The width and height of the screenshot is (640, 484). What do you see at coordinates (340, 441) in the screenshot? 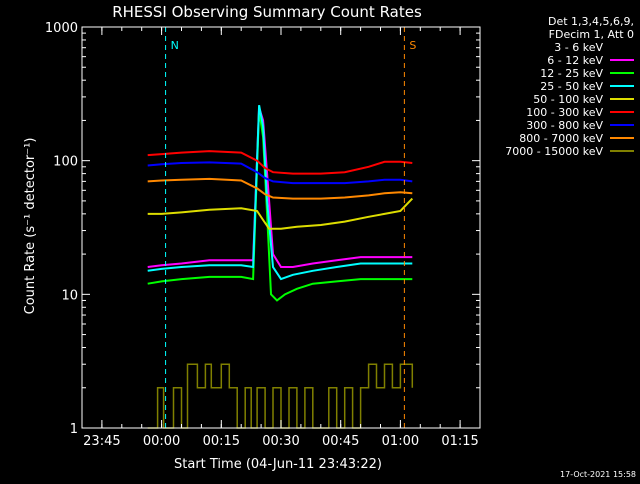
I see `x-tick-label-5: 00:45` at bounding box center [340, 441].